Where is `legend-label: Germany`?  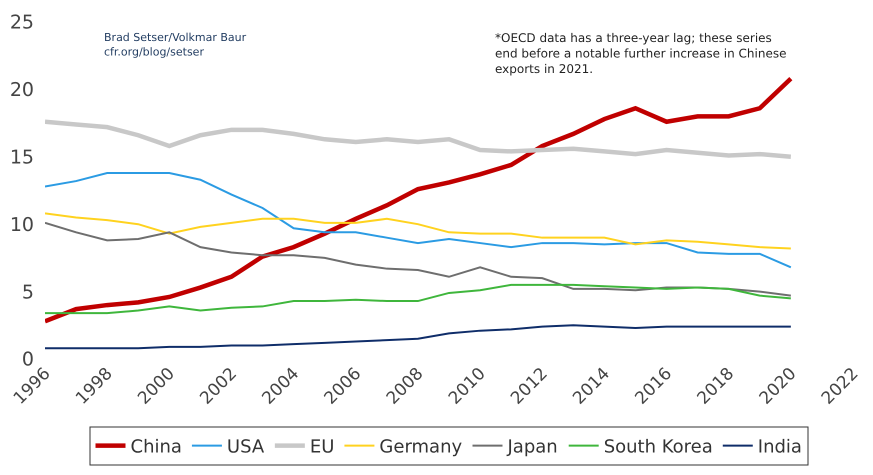
legend-label: Germany is located at coordinates (420, 447).